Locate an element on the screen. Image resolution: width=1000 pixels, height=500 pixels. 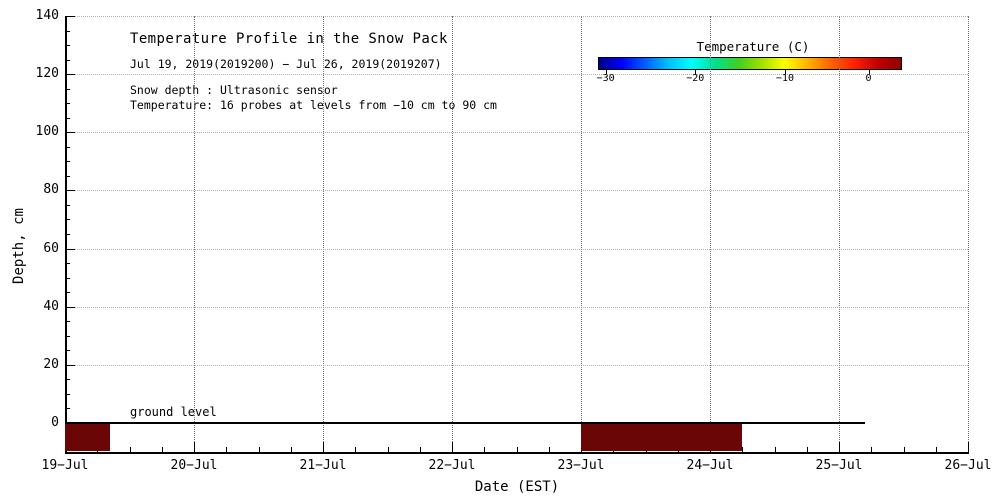
x-axis-tick-label: 25−Jul is located at coordinates (839, 465).